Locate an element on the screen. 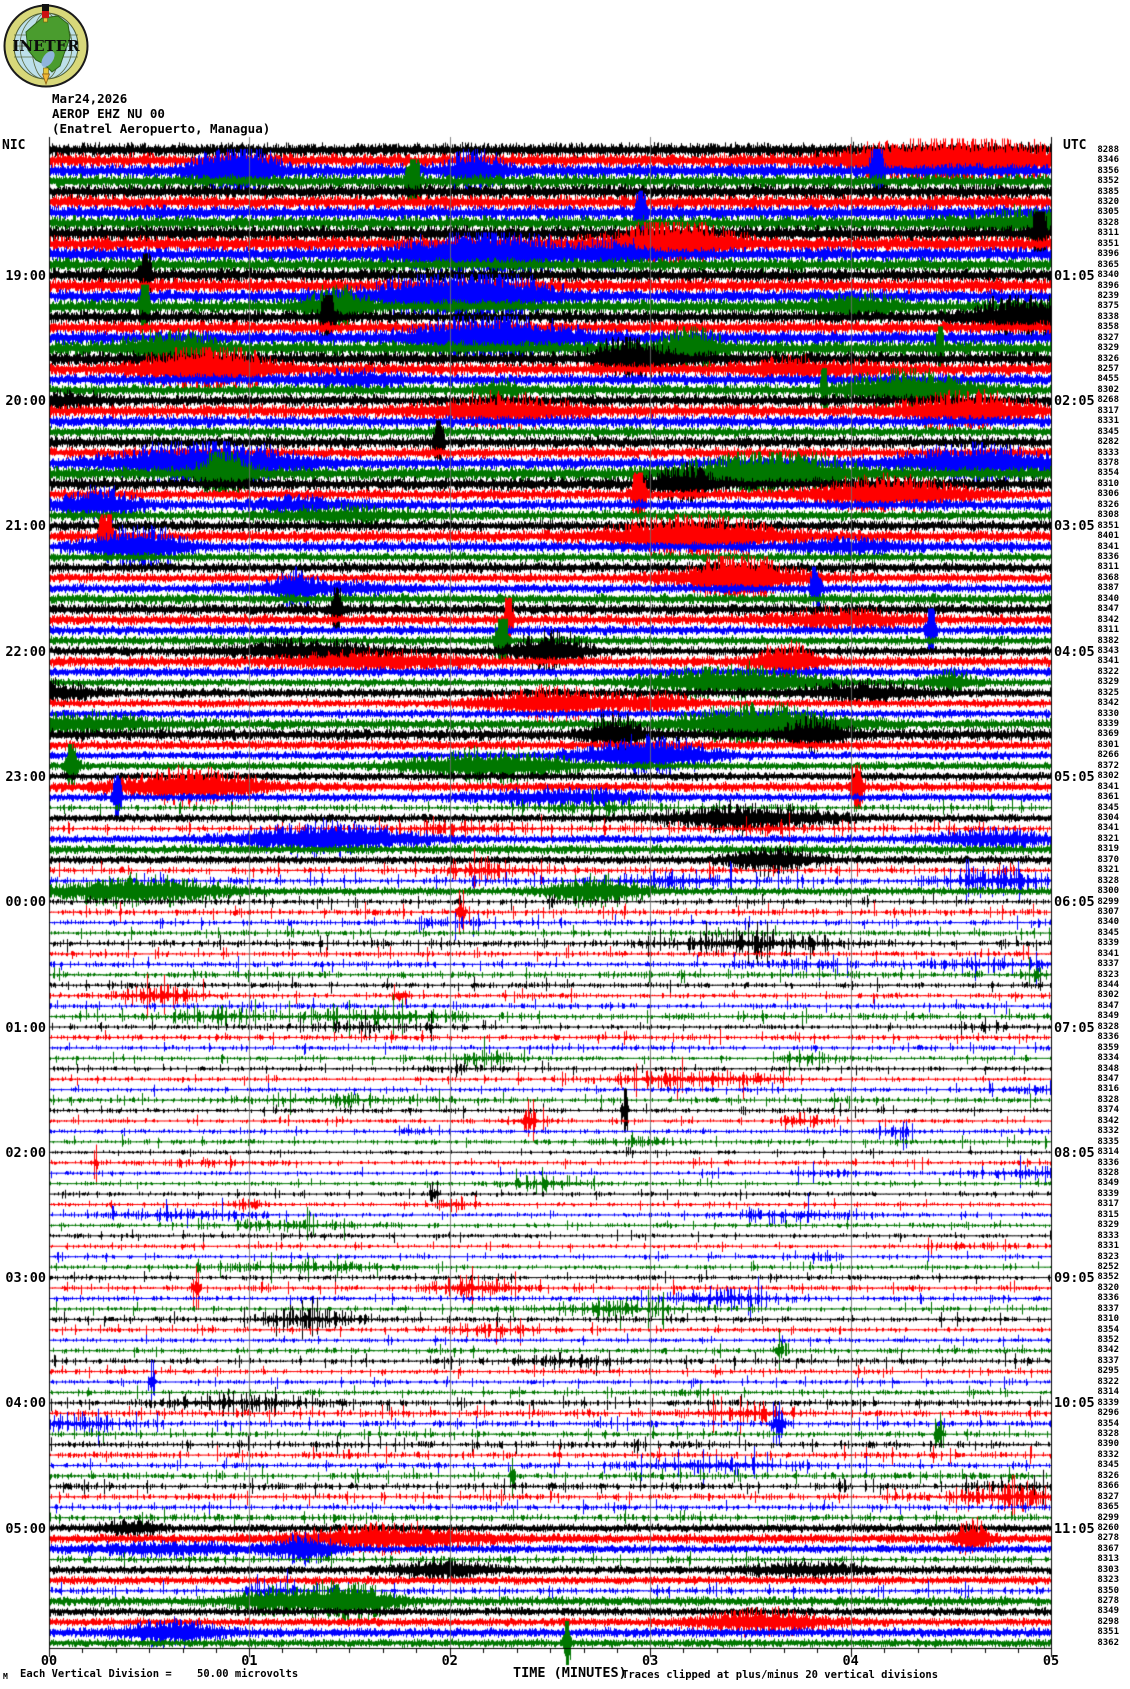 This screenshot has height=1689, width=1130. line-margin-value: 8359 is located at coordinates (1108, 1047).